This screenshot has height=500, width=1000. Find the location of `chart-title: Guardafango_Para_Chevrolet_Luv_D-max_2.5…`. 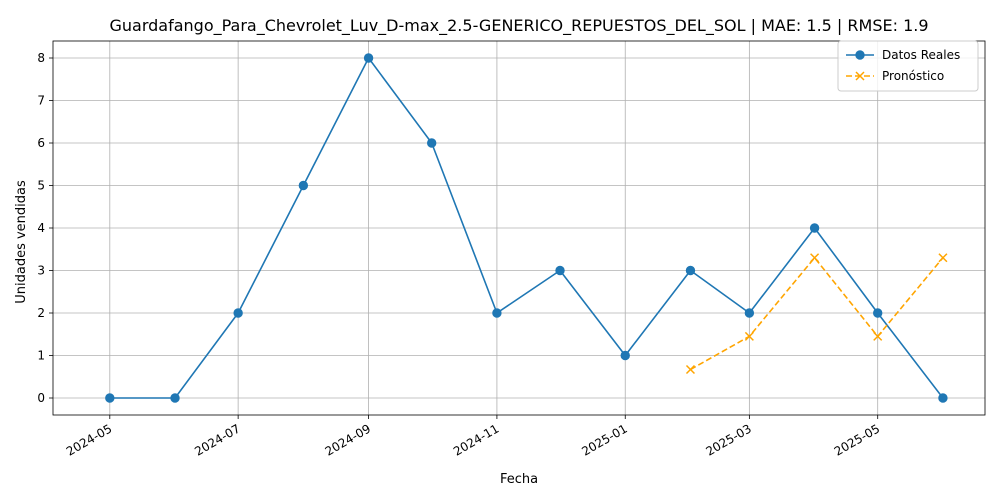

chart-title: Guardafango_Para_Chevrolet_Luv_D-max_2.5… is located at coordinates (518, 26).